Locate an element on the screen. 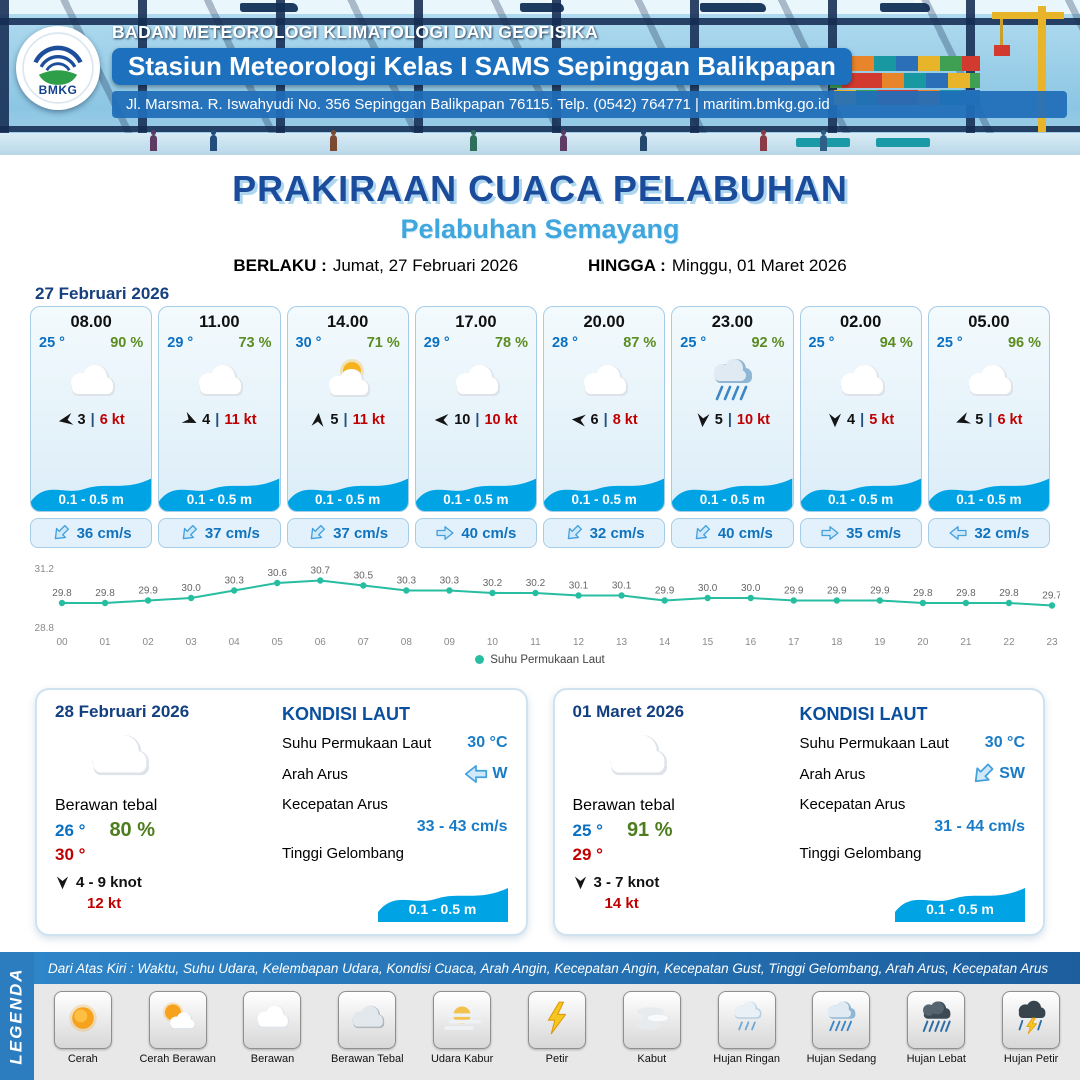  humidity-value: 94 % is located at coordinates (896, 343).